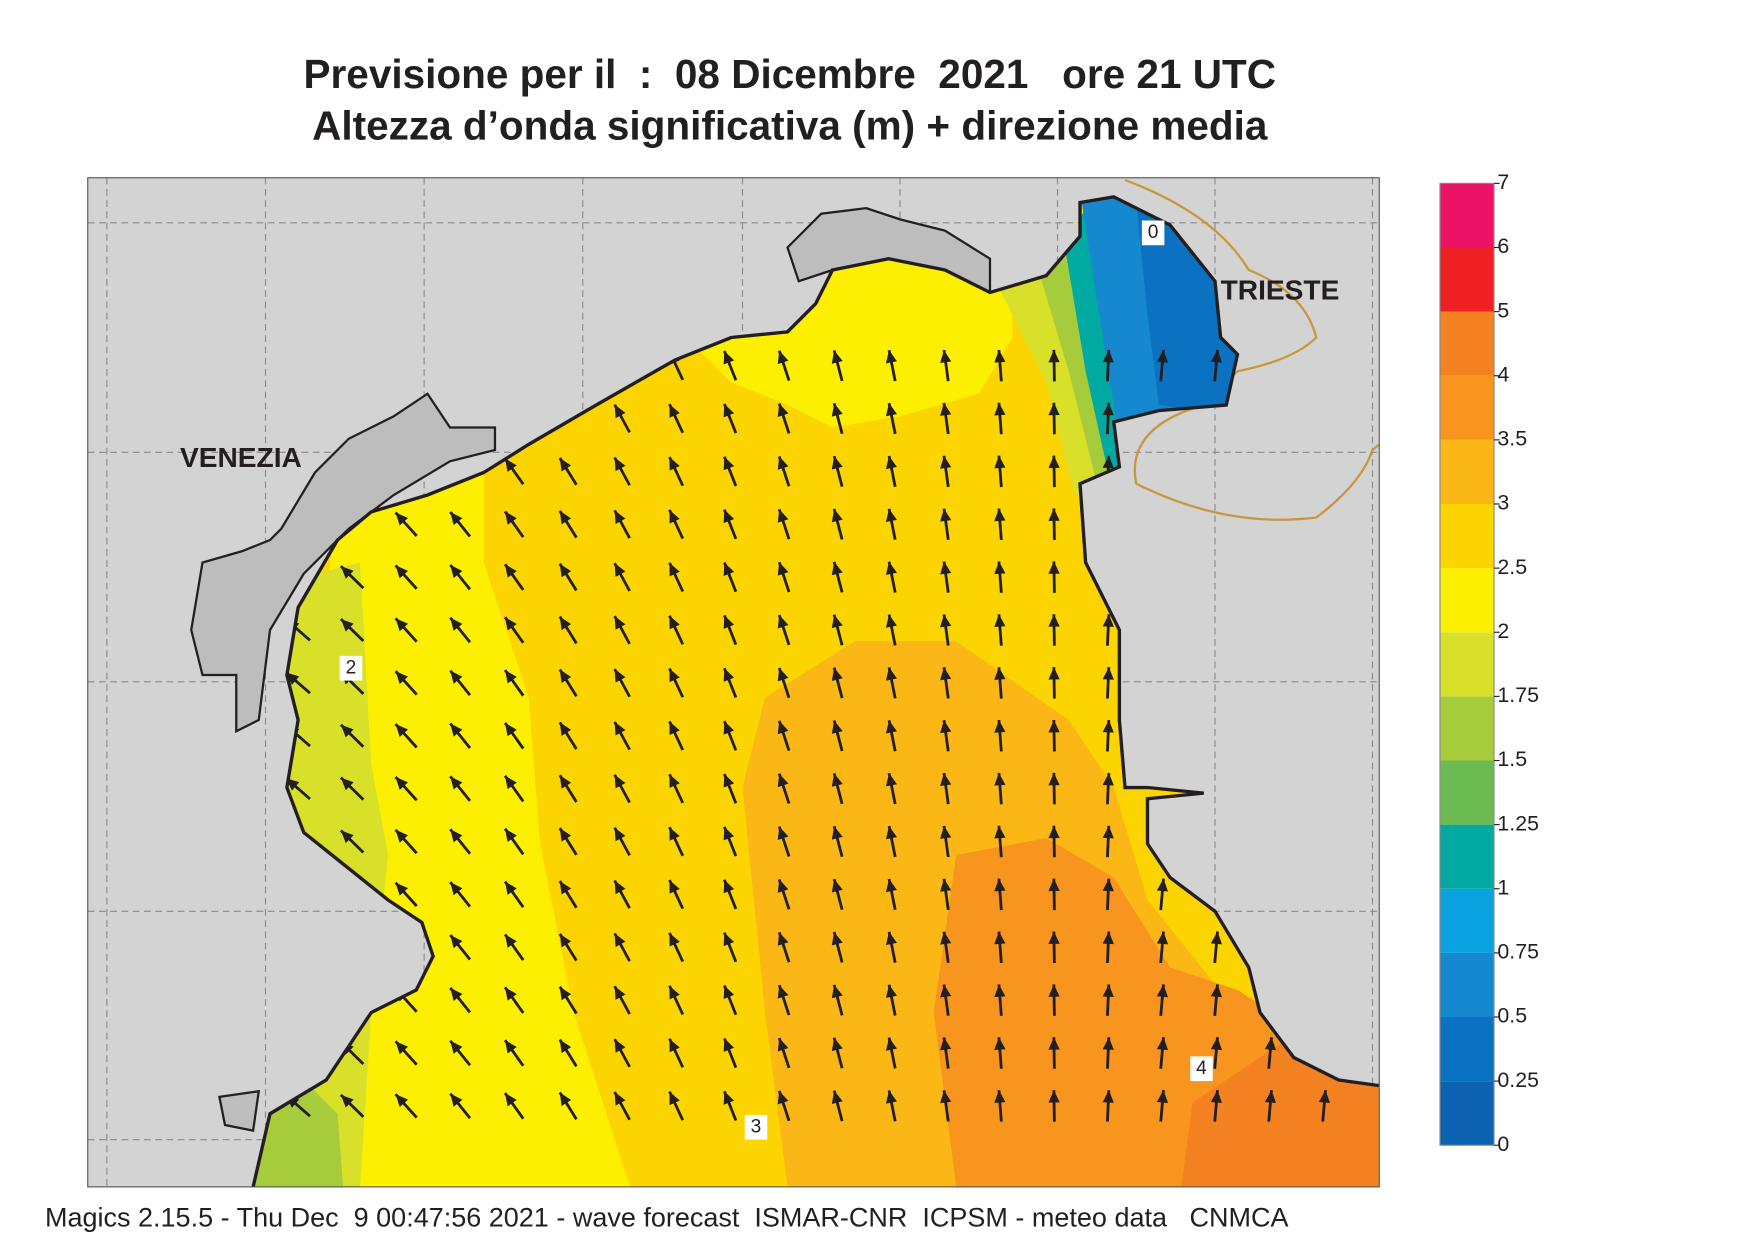 Image resolution: width=1755 pixels, height=1242 pixels. What do you see at coordinates (351, 667) in the screenshot?
I see `contour-label: 2` at bounding box center [351, 667].